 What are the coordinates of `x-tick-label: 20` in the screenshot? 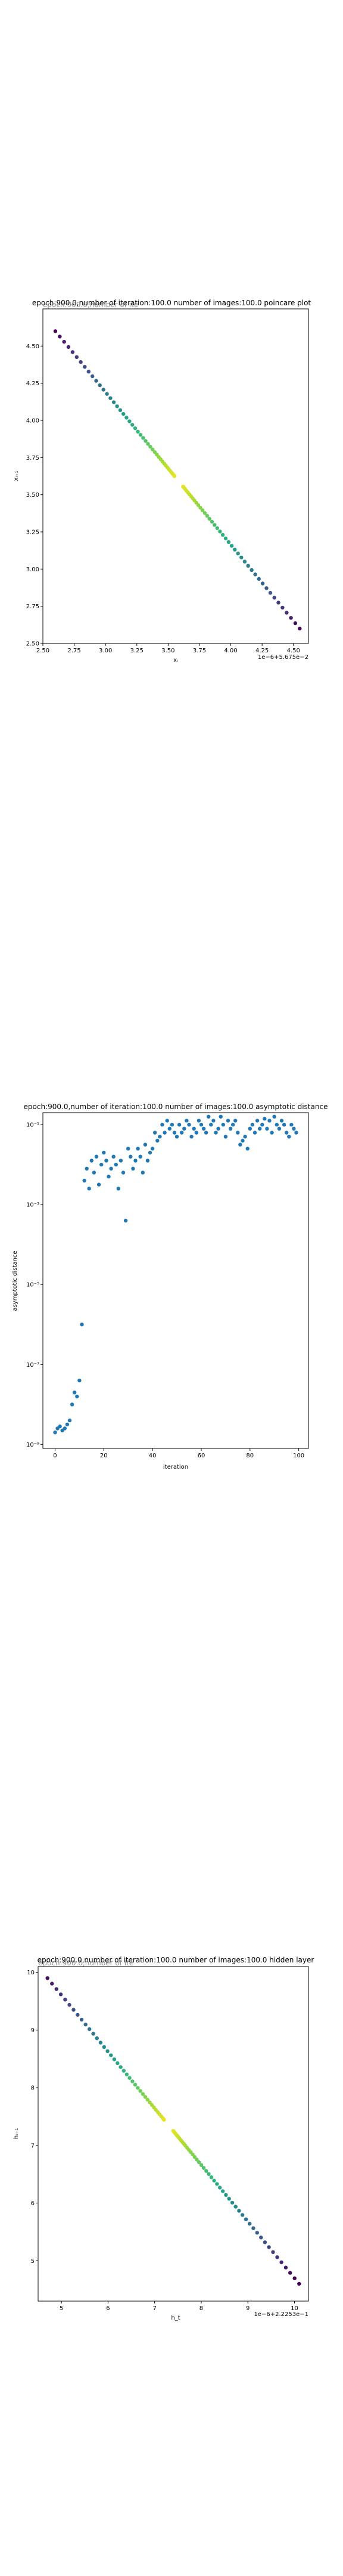 It's located at (104, 1456).